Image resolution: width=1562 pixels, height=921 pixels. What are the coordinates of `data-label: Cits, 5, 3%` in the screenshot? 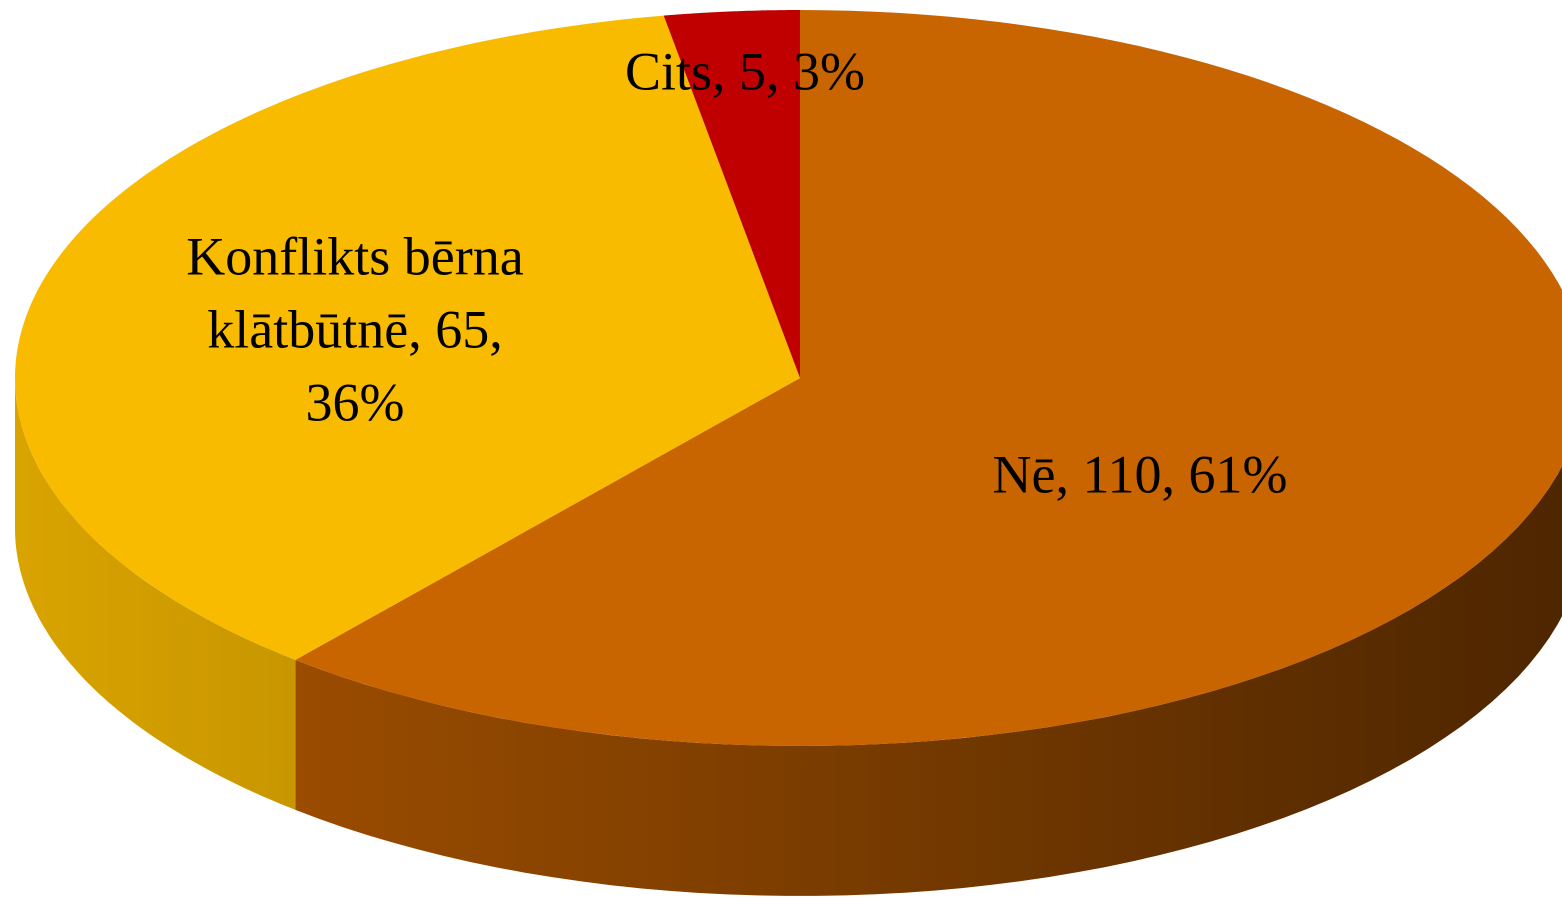 It's located at (745, 71).